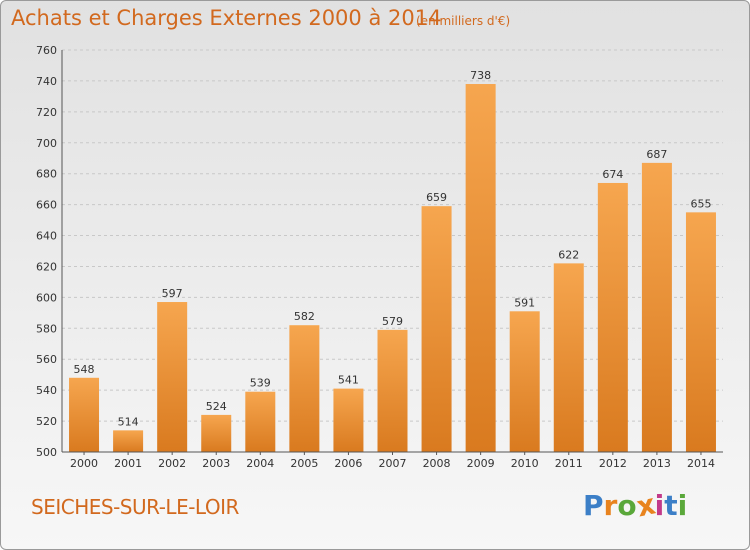  What do you see at coordinates (216, 406) in the screenshot?
I see `bar-value-label: 524` at bounding box center [216, 406].